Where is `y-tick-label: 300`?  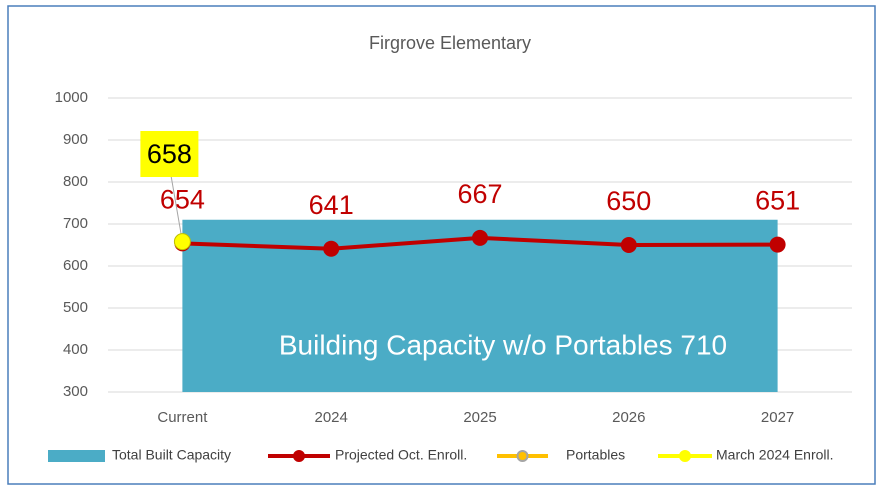
y-tick-label: 300 is located at coordinates (75, 391).